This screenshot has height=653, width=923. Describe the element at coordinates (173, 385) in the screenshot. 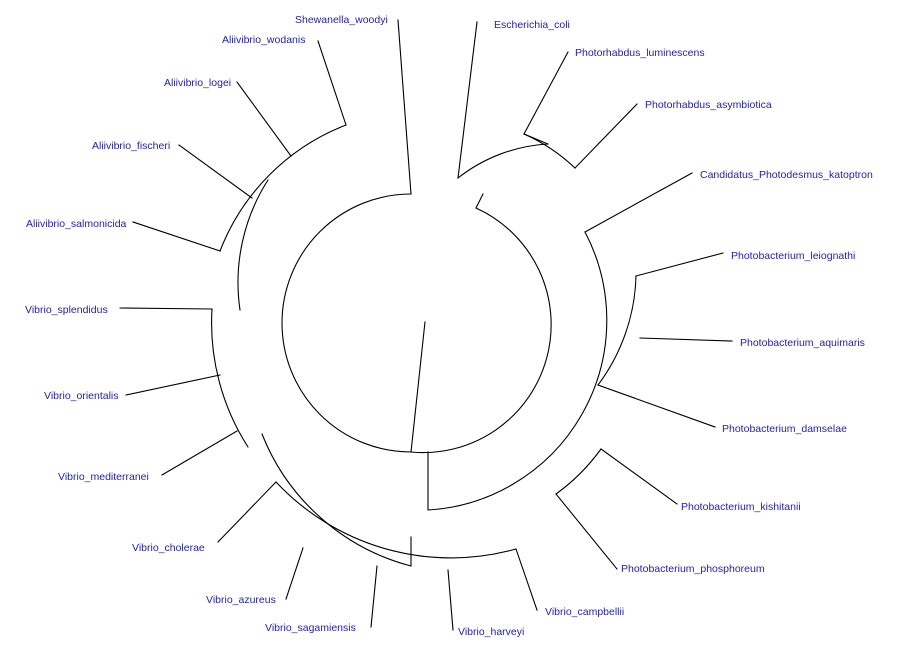

I see `branch-v-orientalis` at that location.